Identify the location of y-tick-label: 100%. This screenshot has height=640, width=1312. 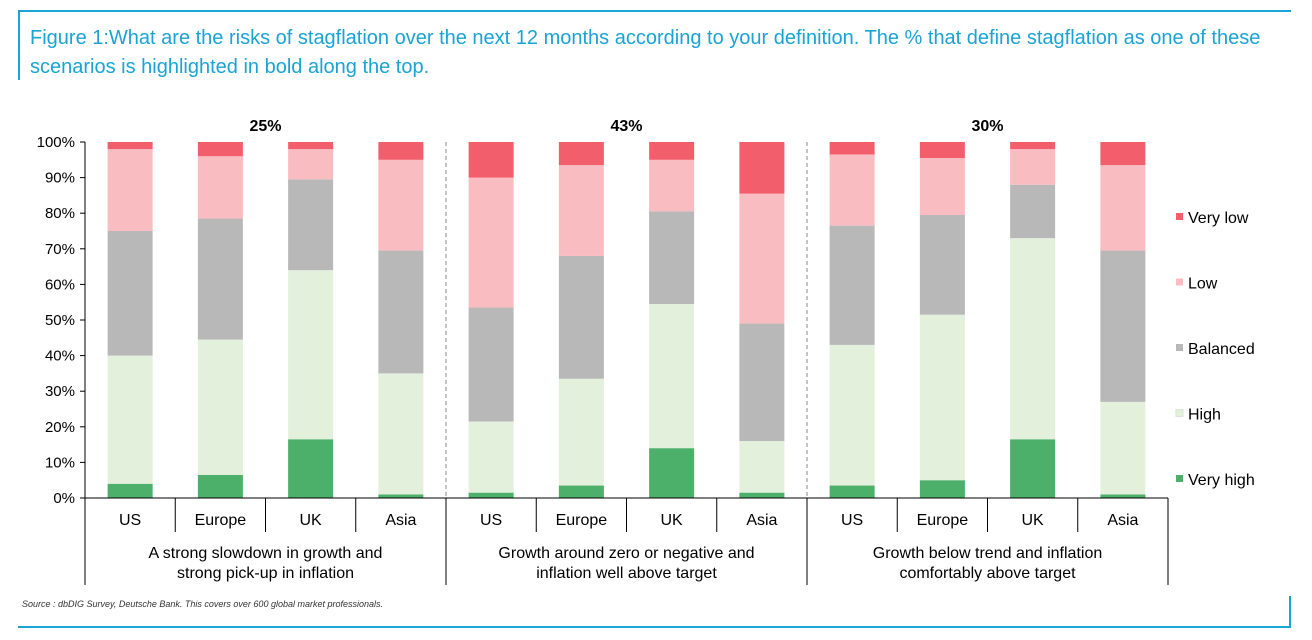
(56, 142).